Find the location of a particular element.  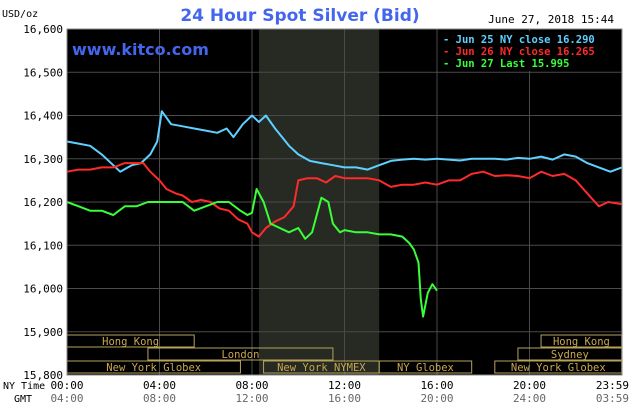

x-tick-label-gmt: 04:00 is located at coordinates (66, 398).